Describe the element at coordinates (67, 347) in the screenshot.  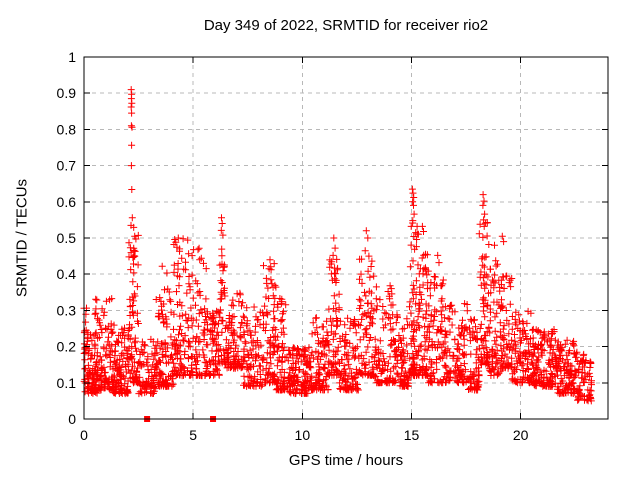
I see `svg-text: 0.2` at that location.